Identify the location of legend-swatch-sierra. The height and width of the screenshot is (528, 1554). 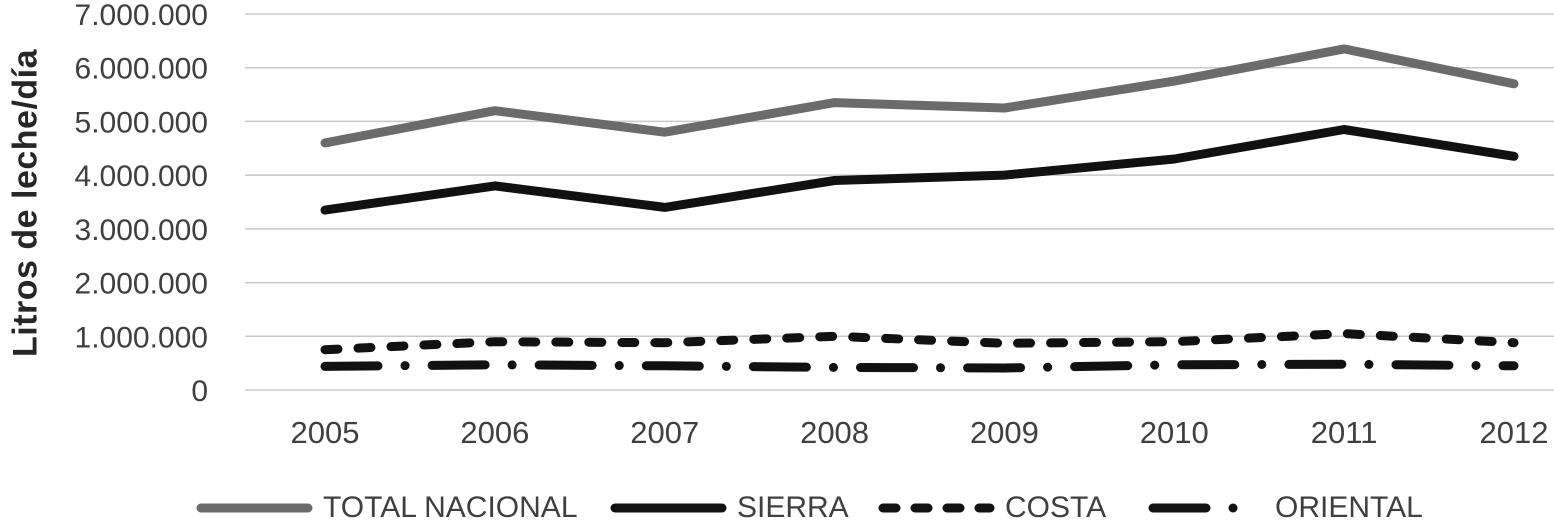
(668, 508).